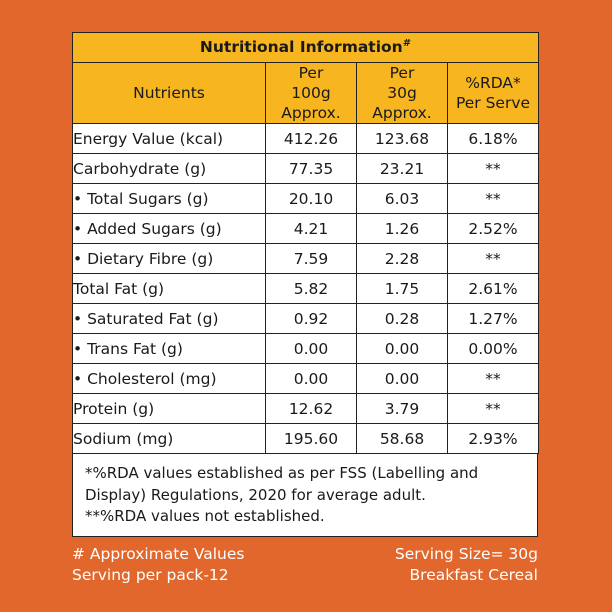  What do you see at coordinates (311, 408) in the screenshot?
I see `value-per-100g: 12.62` at bounding box center [311, 408].